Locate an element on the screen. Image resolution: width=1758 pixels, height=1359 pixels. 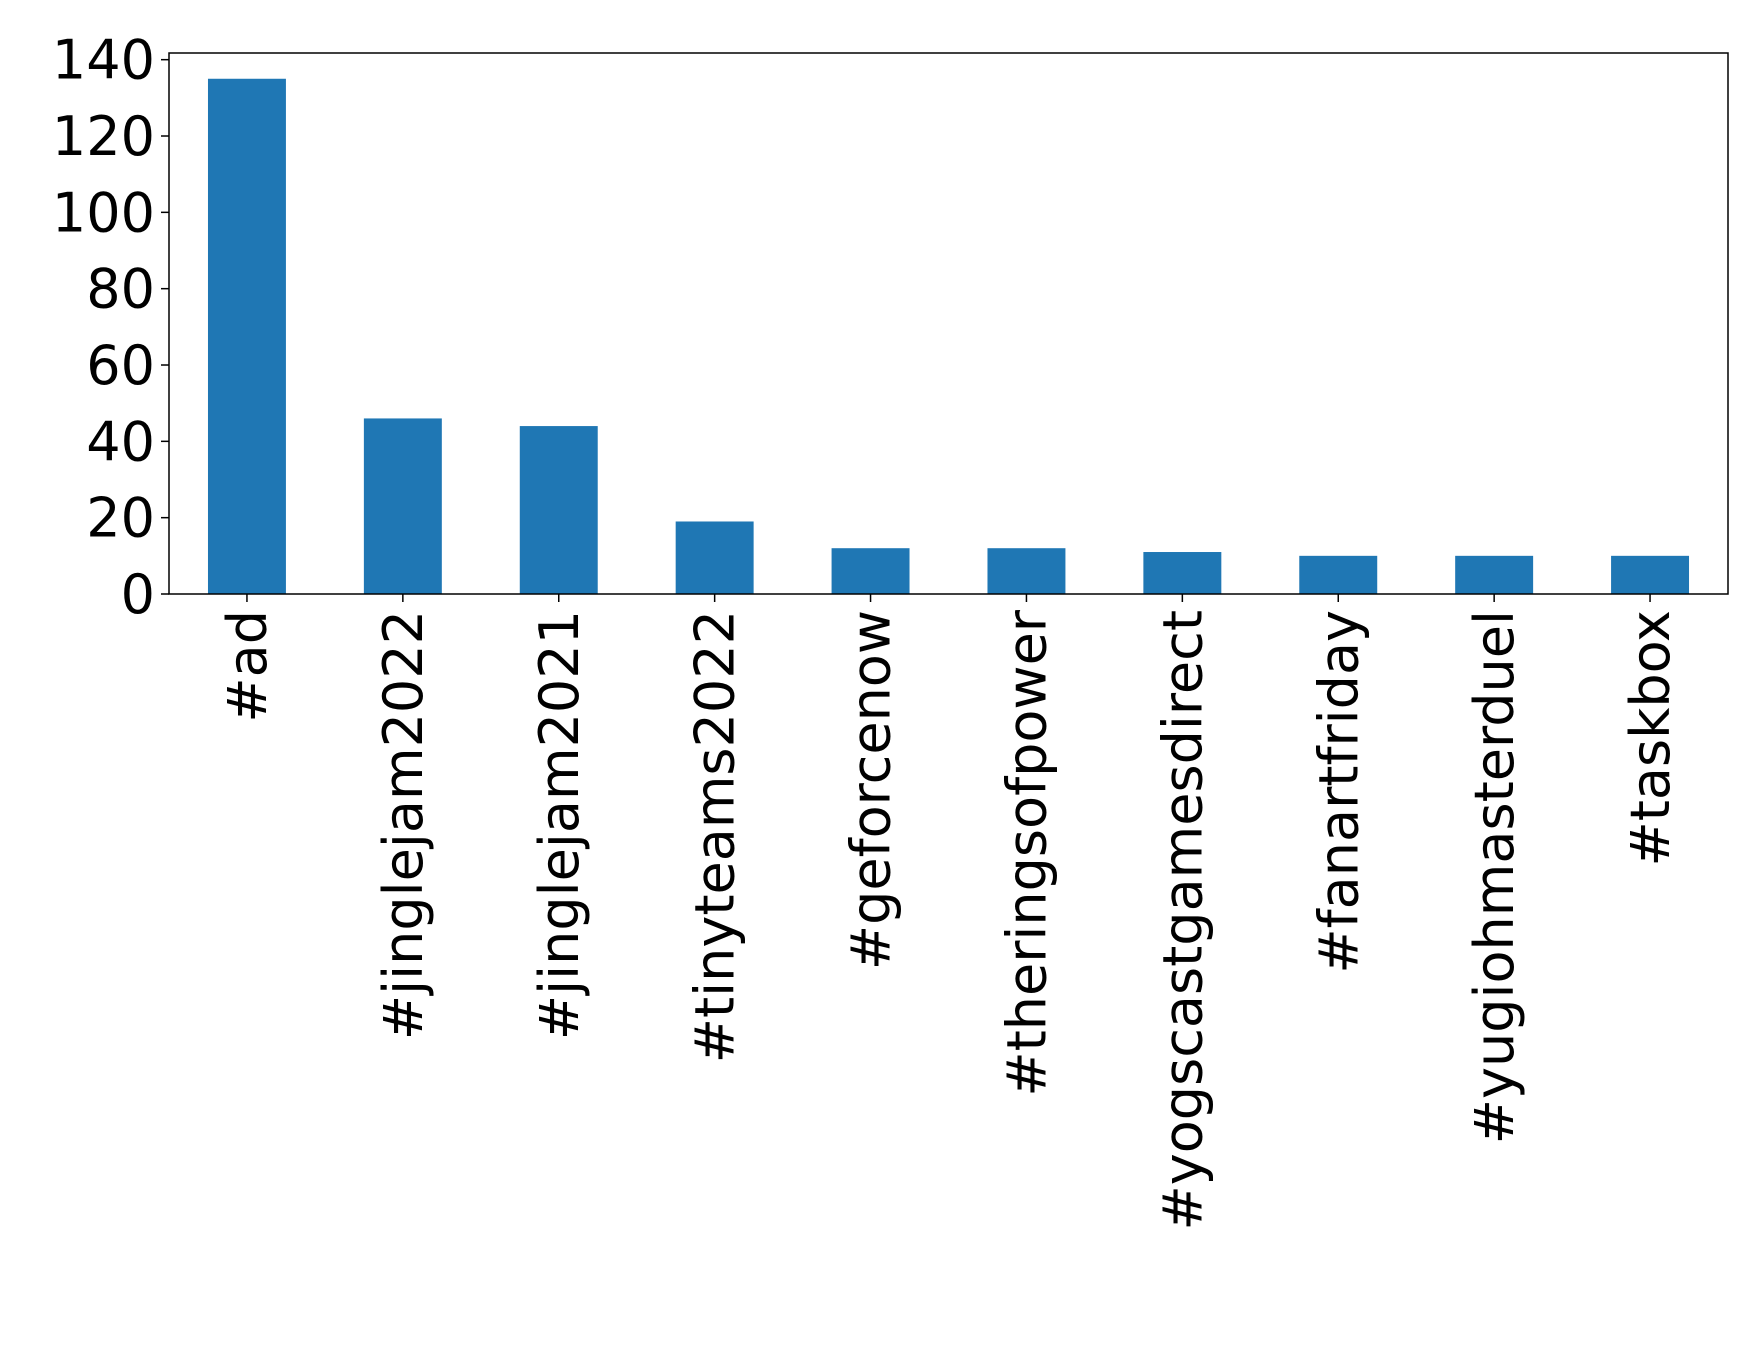
x-tick-label: #tinyteams2022 is located at coordinates (715, 836).